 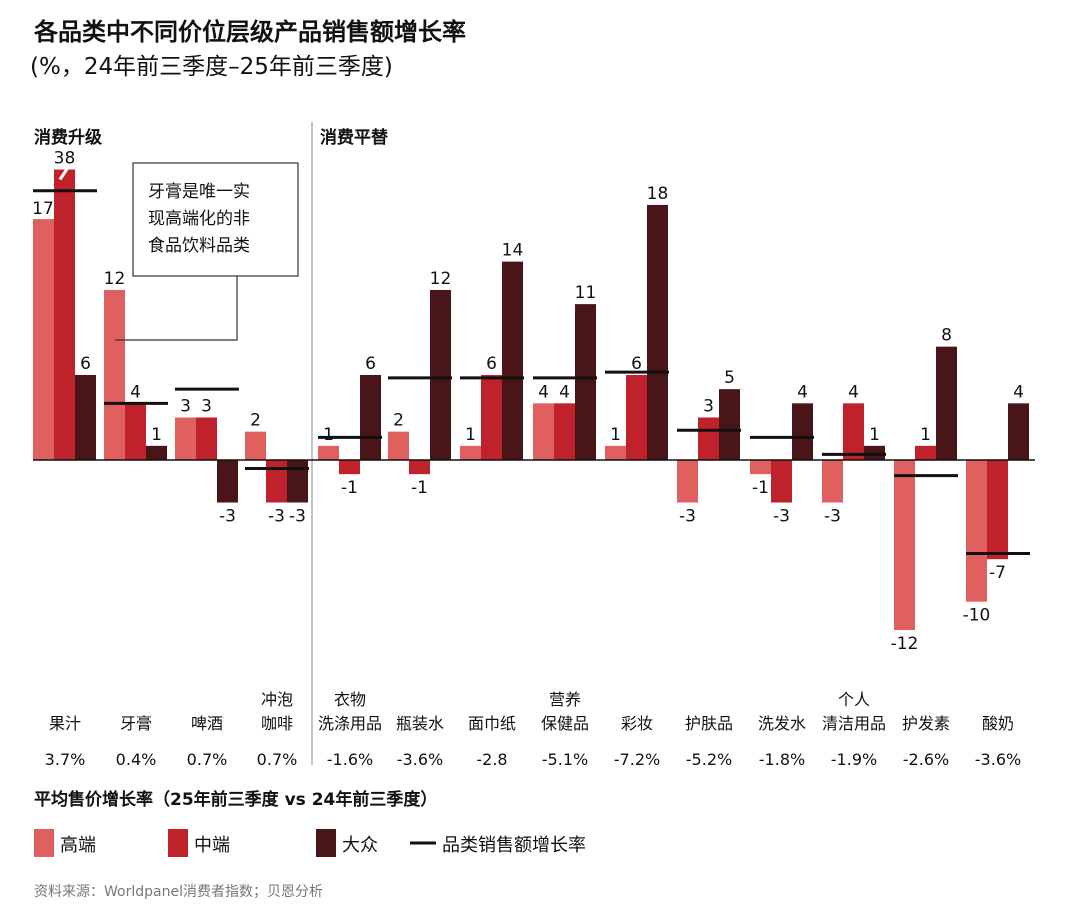 I want to click on category-label: 彩妆, so click(x=637, y=723).